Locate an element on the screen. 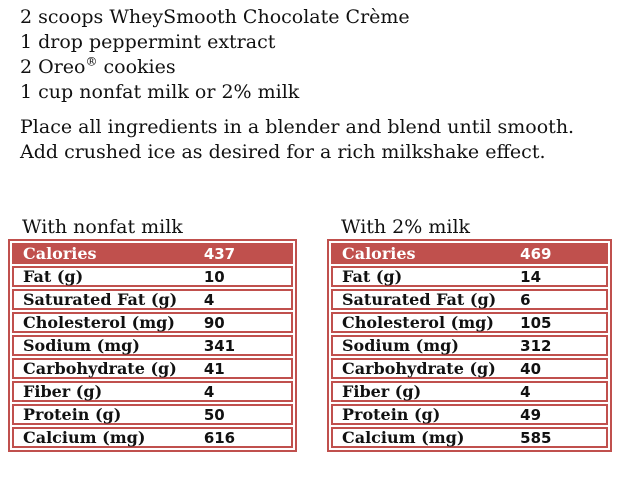 The width and height of the screenshot is (620, 498). nutrient-value: 50 is located at coordinates (214, 414).